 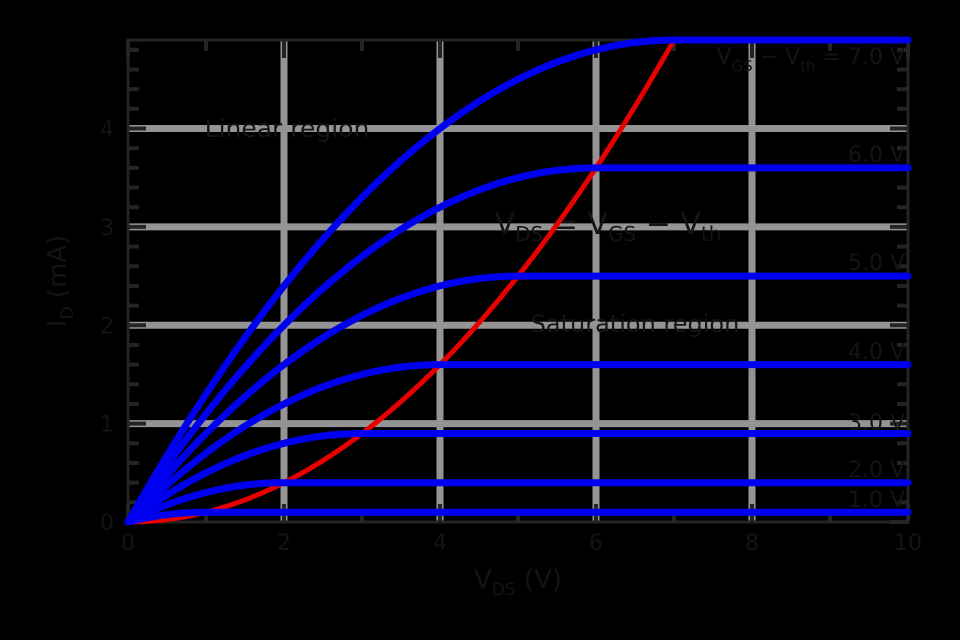 I want to click on y-tick-label: 4, so click(x=107, y=130).